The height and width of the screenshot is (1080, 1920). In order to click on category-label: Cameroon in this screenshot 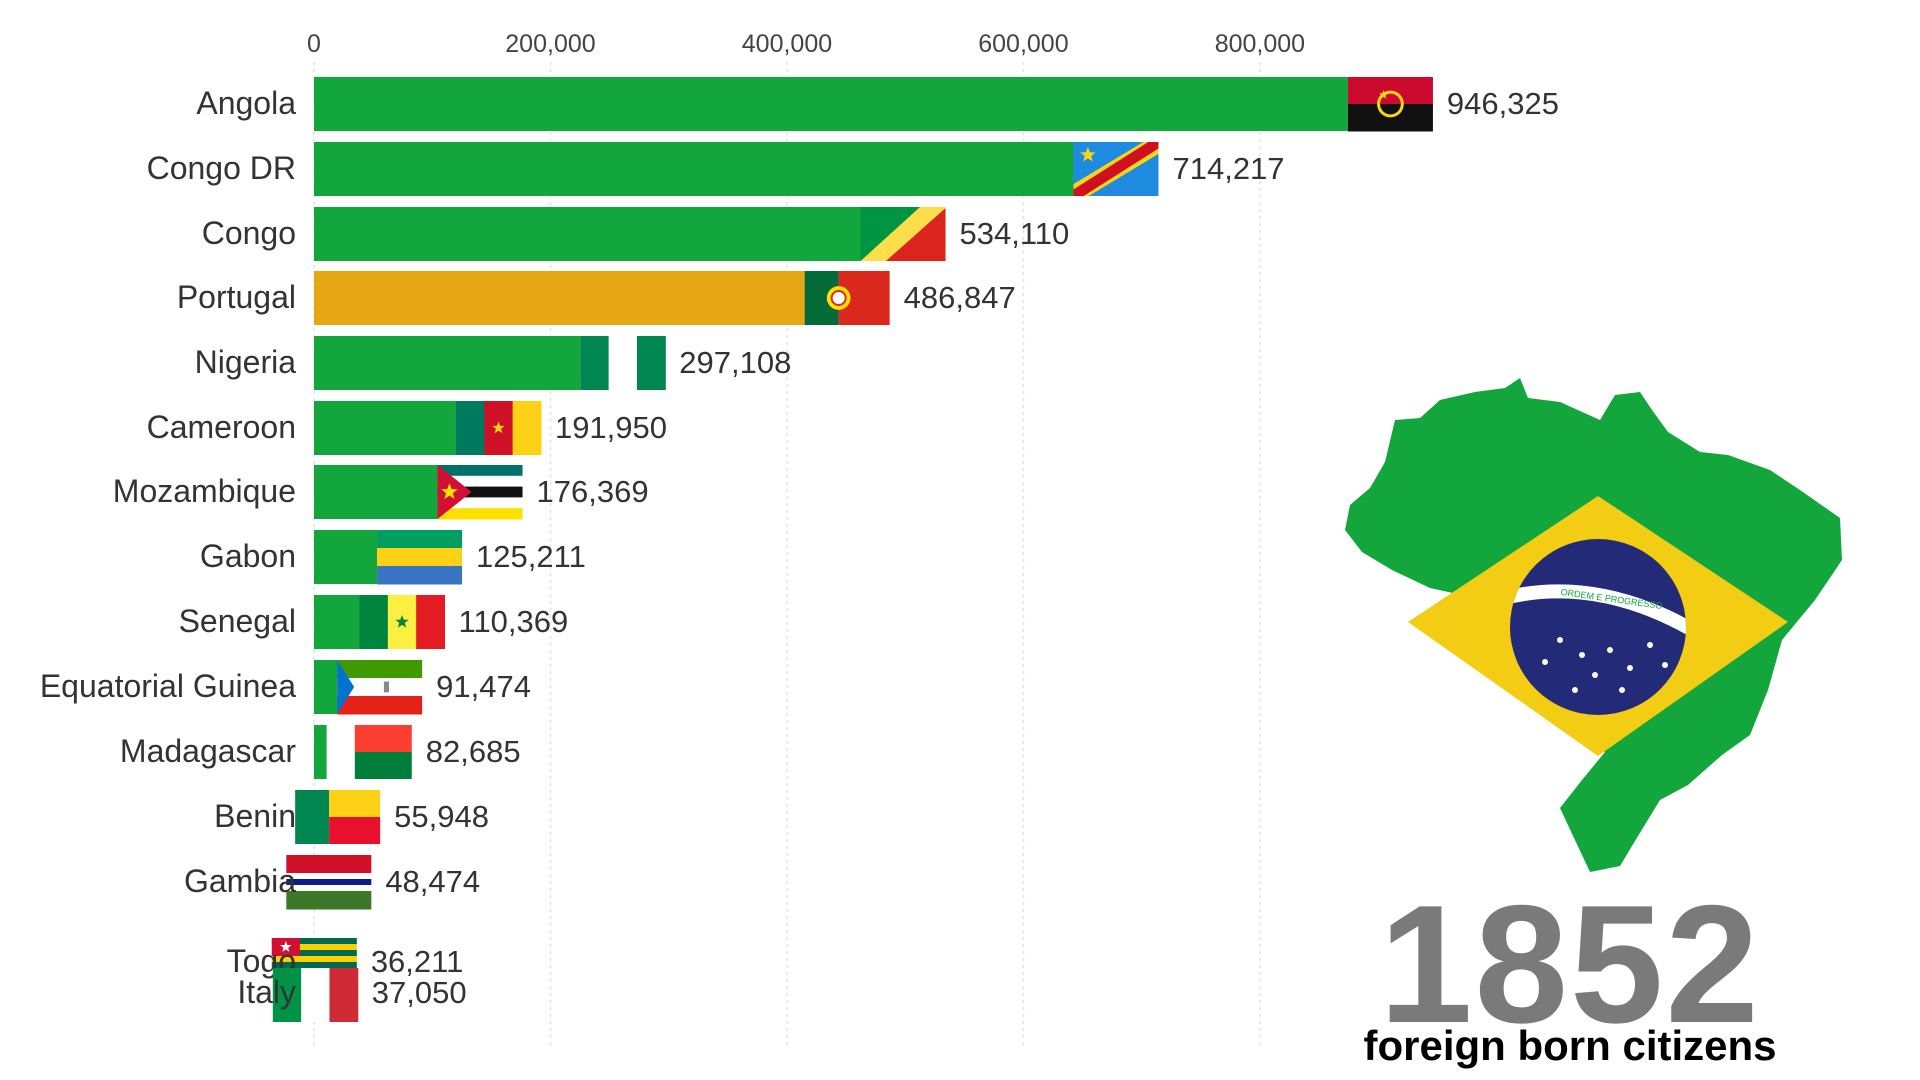, I will do `click(221, 427)`.